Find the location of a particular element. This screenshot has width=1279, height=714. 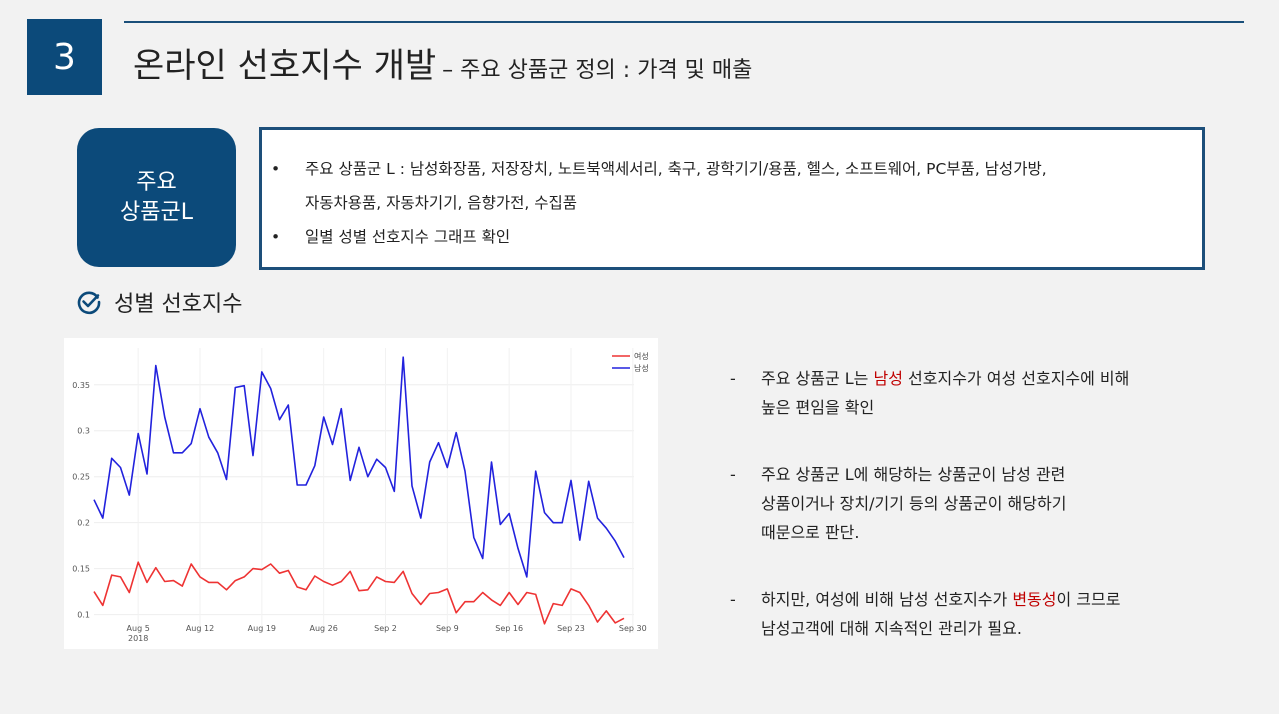

check-circle-icon is located at coordinates (89, 303).